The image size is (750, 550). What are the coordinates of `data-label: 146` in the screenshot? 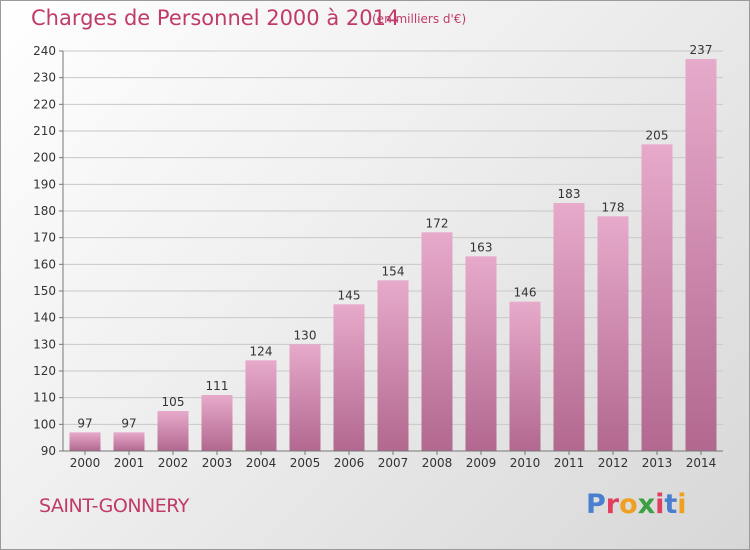 It's located at (525, 293).